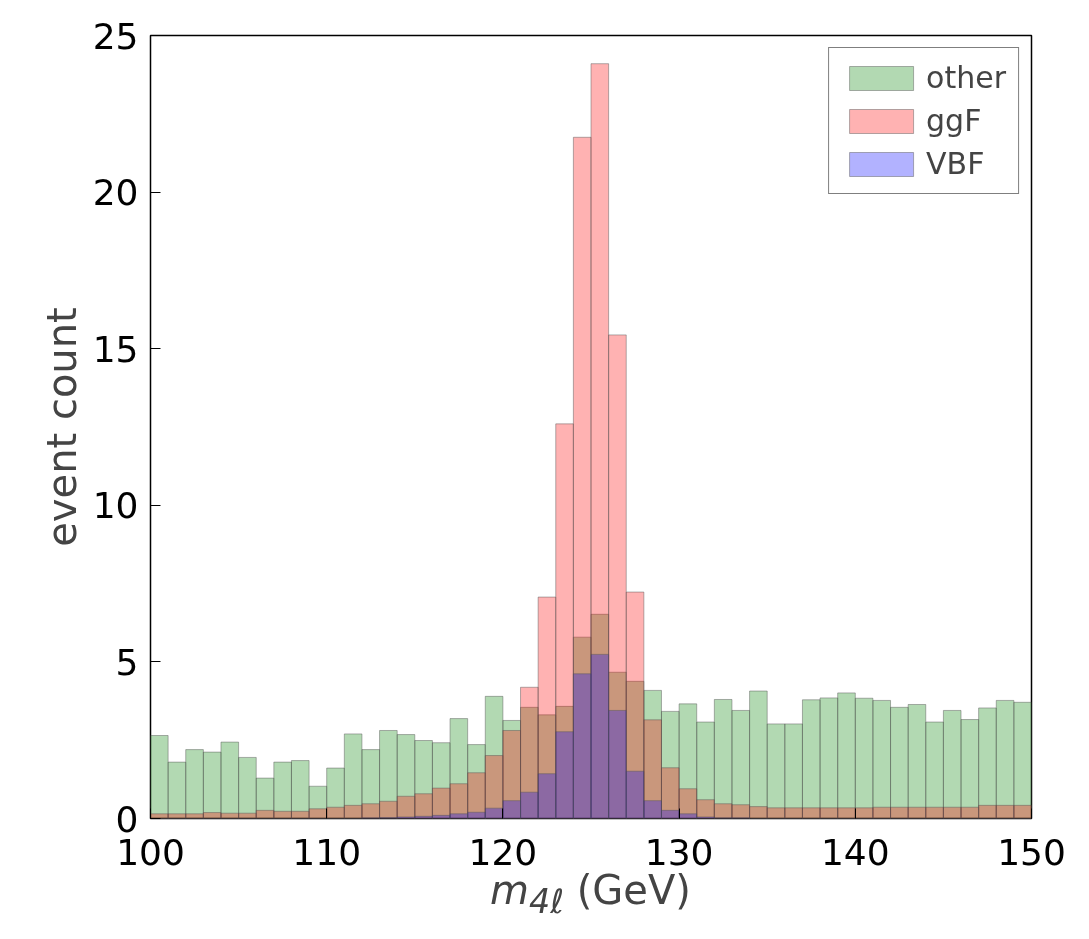 This screenshot has width=1089, height=939. Describe the element at coordinates (1031, 852) in the screenshot. I see `x-tick-label: 150` at that location.